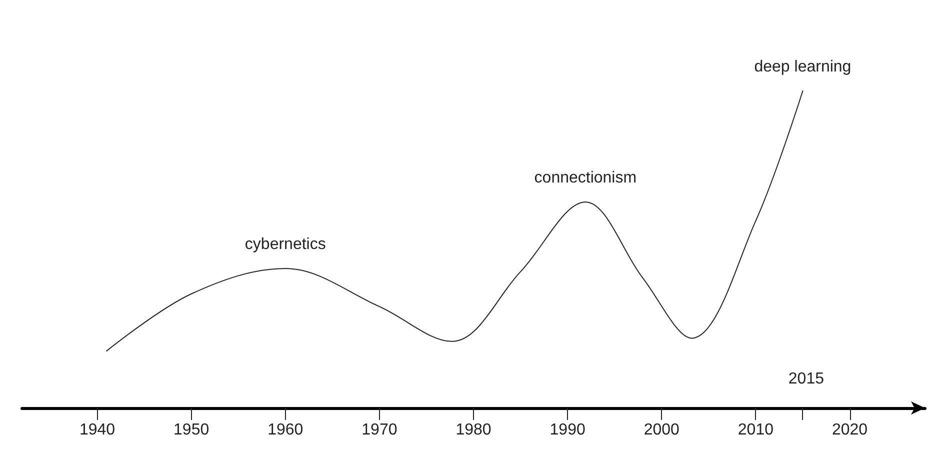  I want to click on annotation: deep learning, so click(803, 67).